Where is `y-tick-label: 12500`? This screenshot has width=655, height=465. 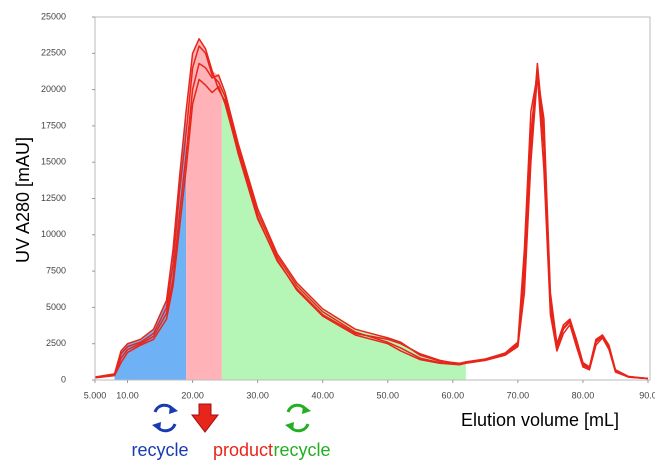 y-tick-label: 12500 is located at coordinates (53, 198).